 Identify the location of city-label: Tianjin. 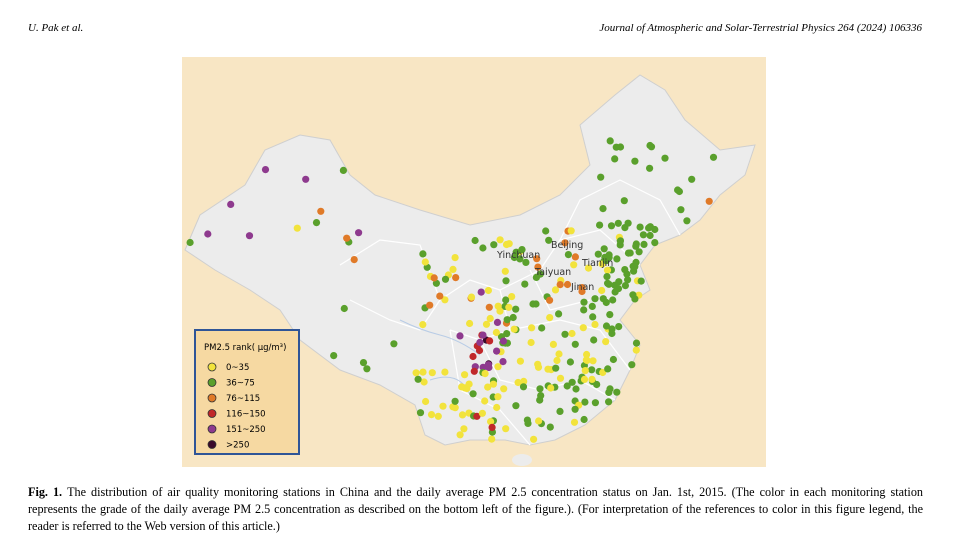
(597, 263).